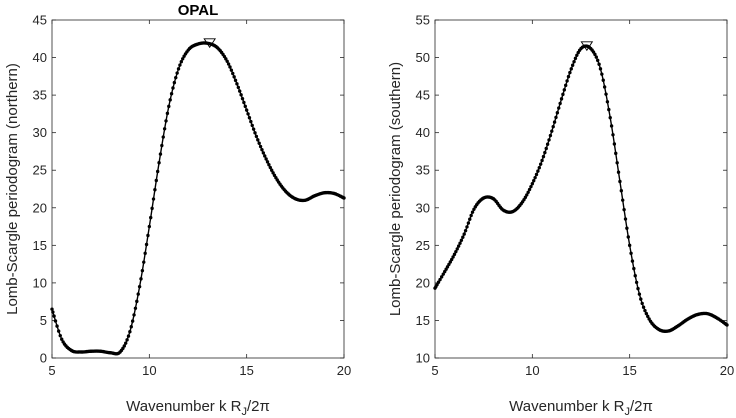 Image resolution: width=736 pixels, height=418 pixels. I want to click on y-tick-label: 55, so click(423, 20).